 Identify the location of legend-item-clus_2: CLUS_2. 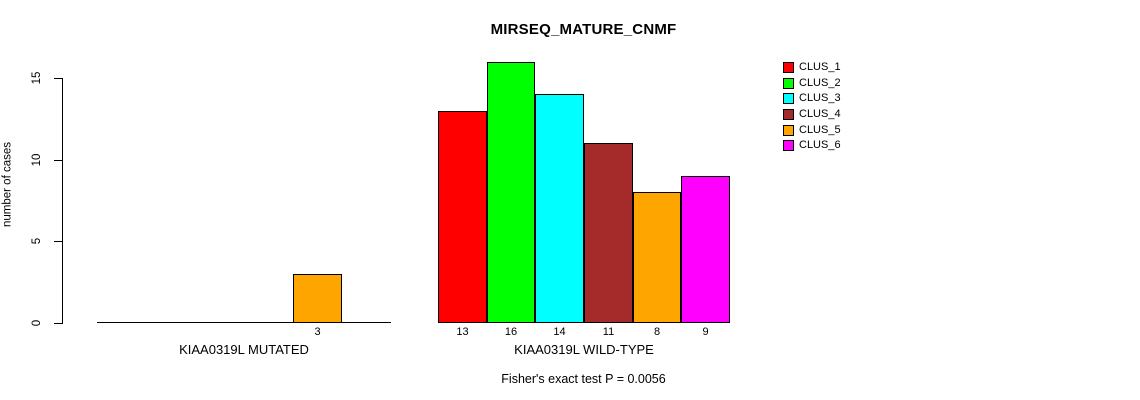
(812, 82).